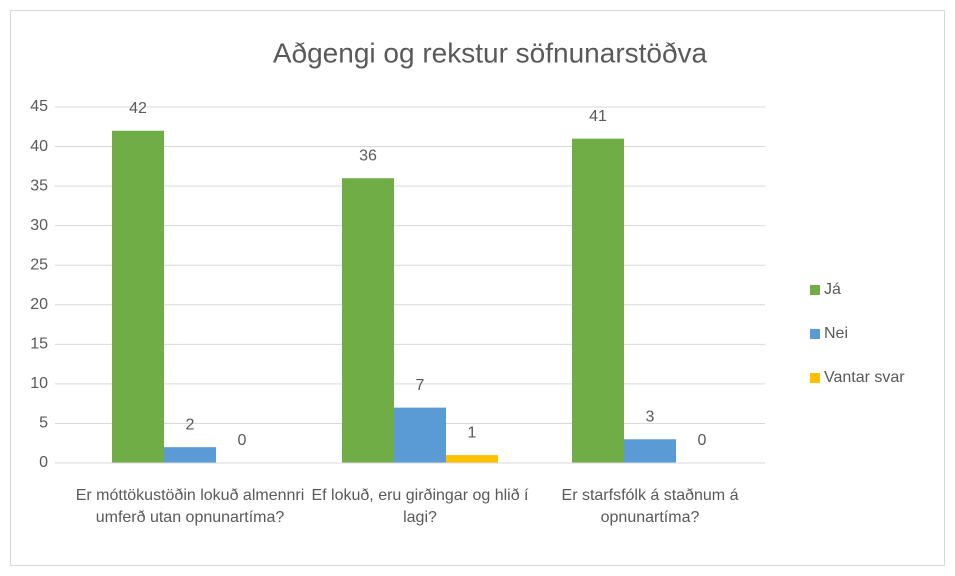 The image size is (955, 576). I want to click on legend-label: Vantar svar, so click(864, 377).